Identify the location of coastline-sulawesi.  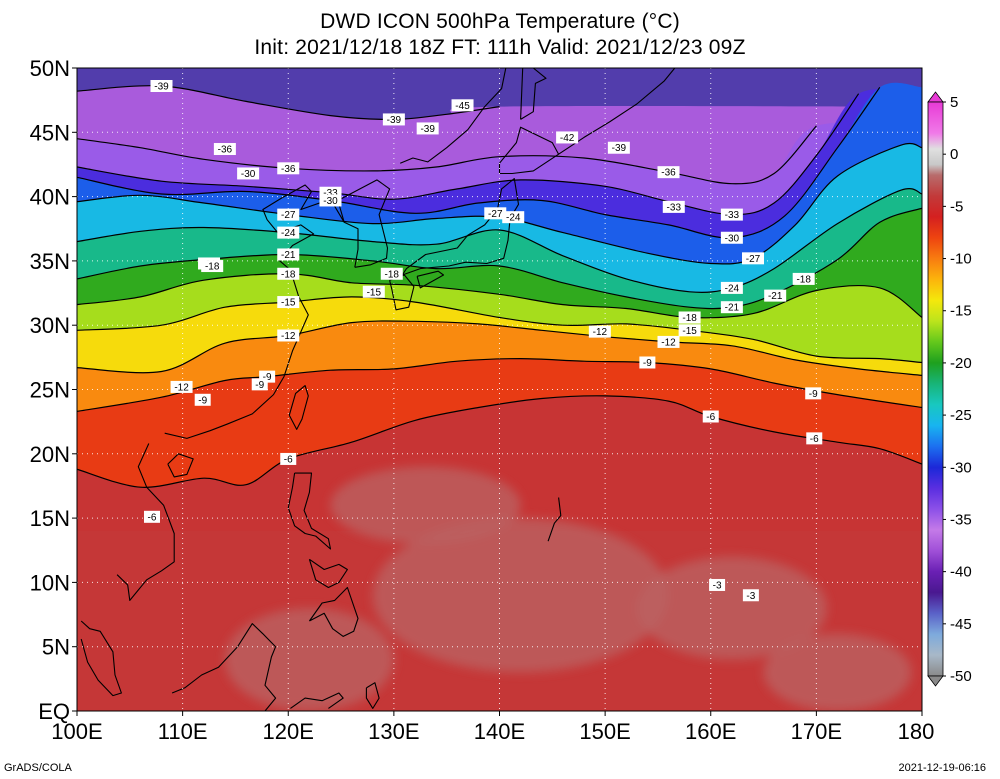
(317, 700).